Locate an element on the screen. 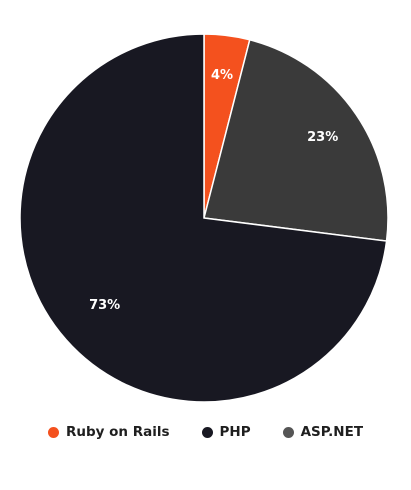 This screenshot has height=490, width=411. legend-swatch-ruby-on-rails is located at coordinates (53, 432).